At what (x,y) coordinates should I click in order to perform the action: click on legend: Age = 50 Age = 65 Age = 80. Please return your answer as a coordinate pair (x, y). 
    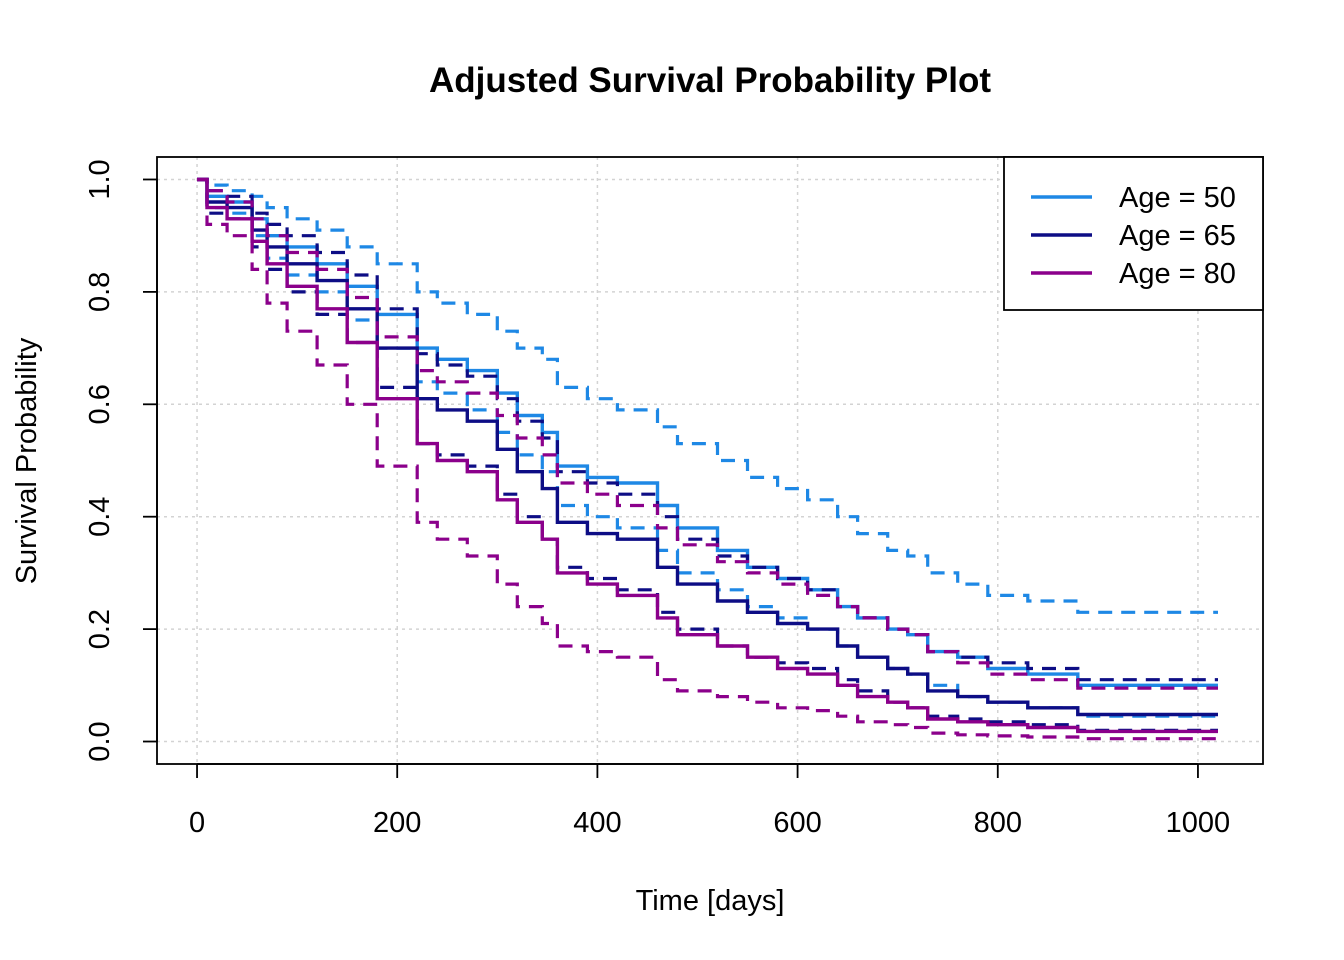
    Looking at the image, I should click on (1133, 233).